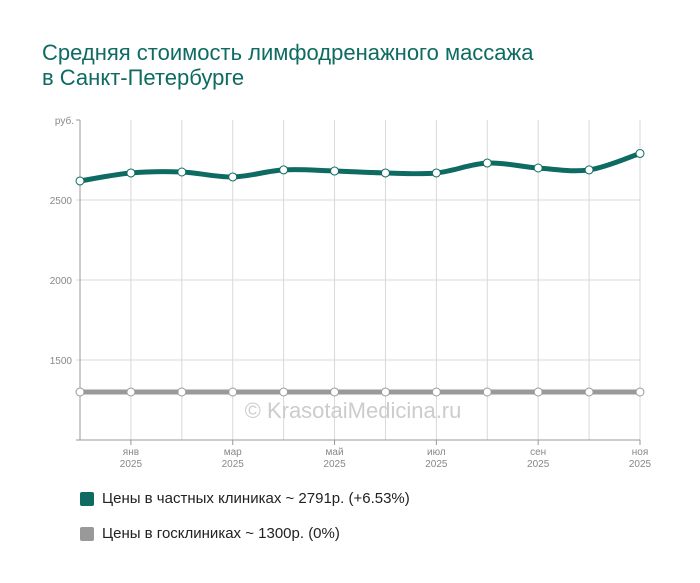  What do you see at coordinates (538, 452) in the screenshot?
I see `x-tick-label-month: сен` at bounding box center [538, 452].